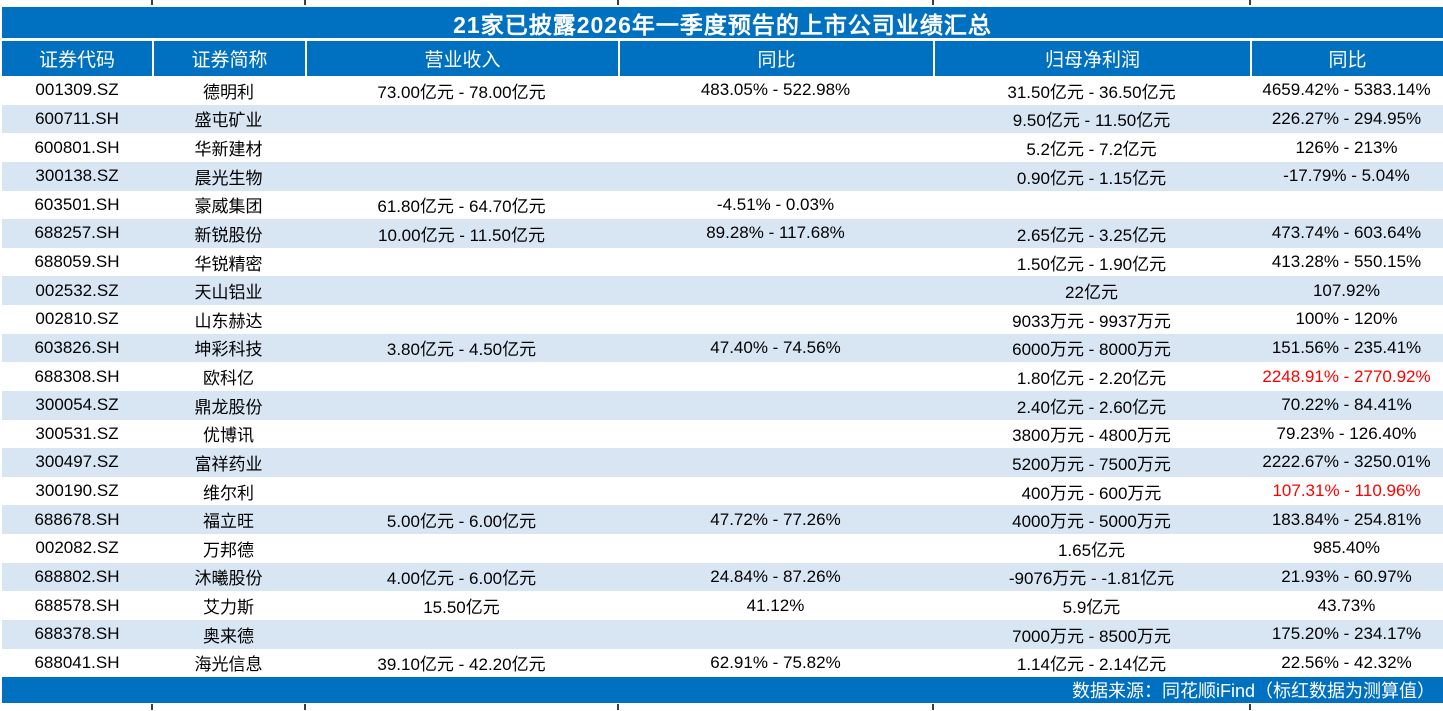 This screenshot has height=711, width=1443. I want to click on cell-revenue: 73.00亿元 - 78.00亿元, so click(461, 92).